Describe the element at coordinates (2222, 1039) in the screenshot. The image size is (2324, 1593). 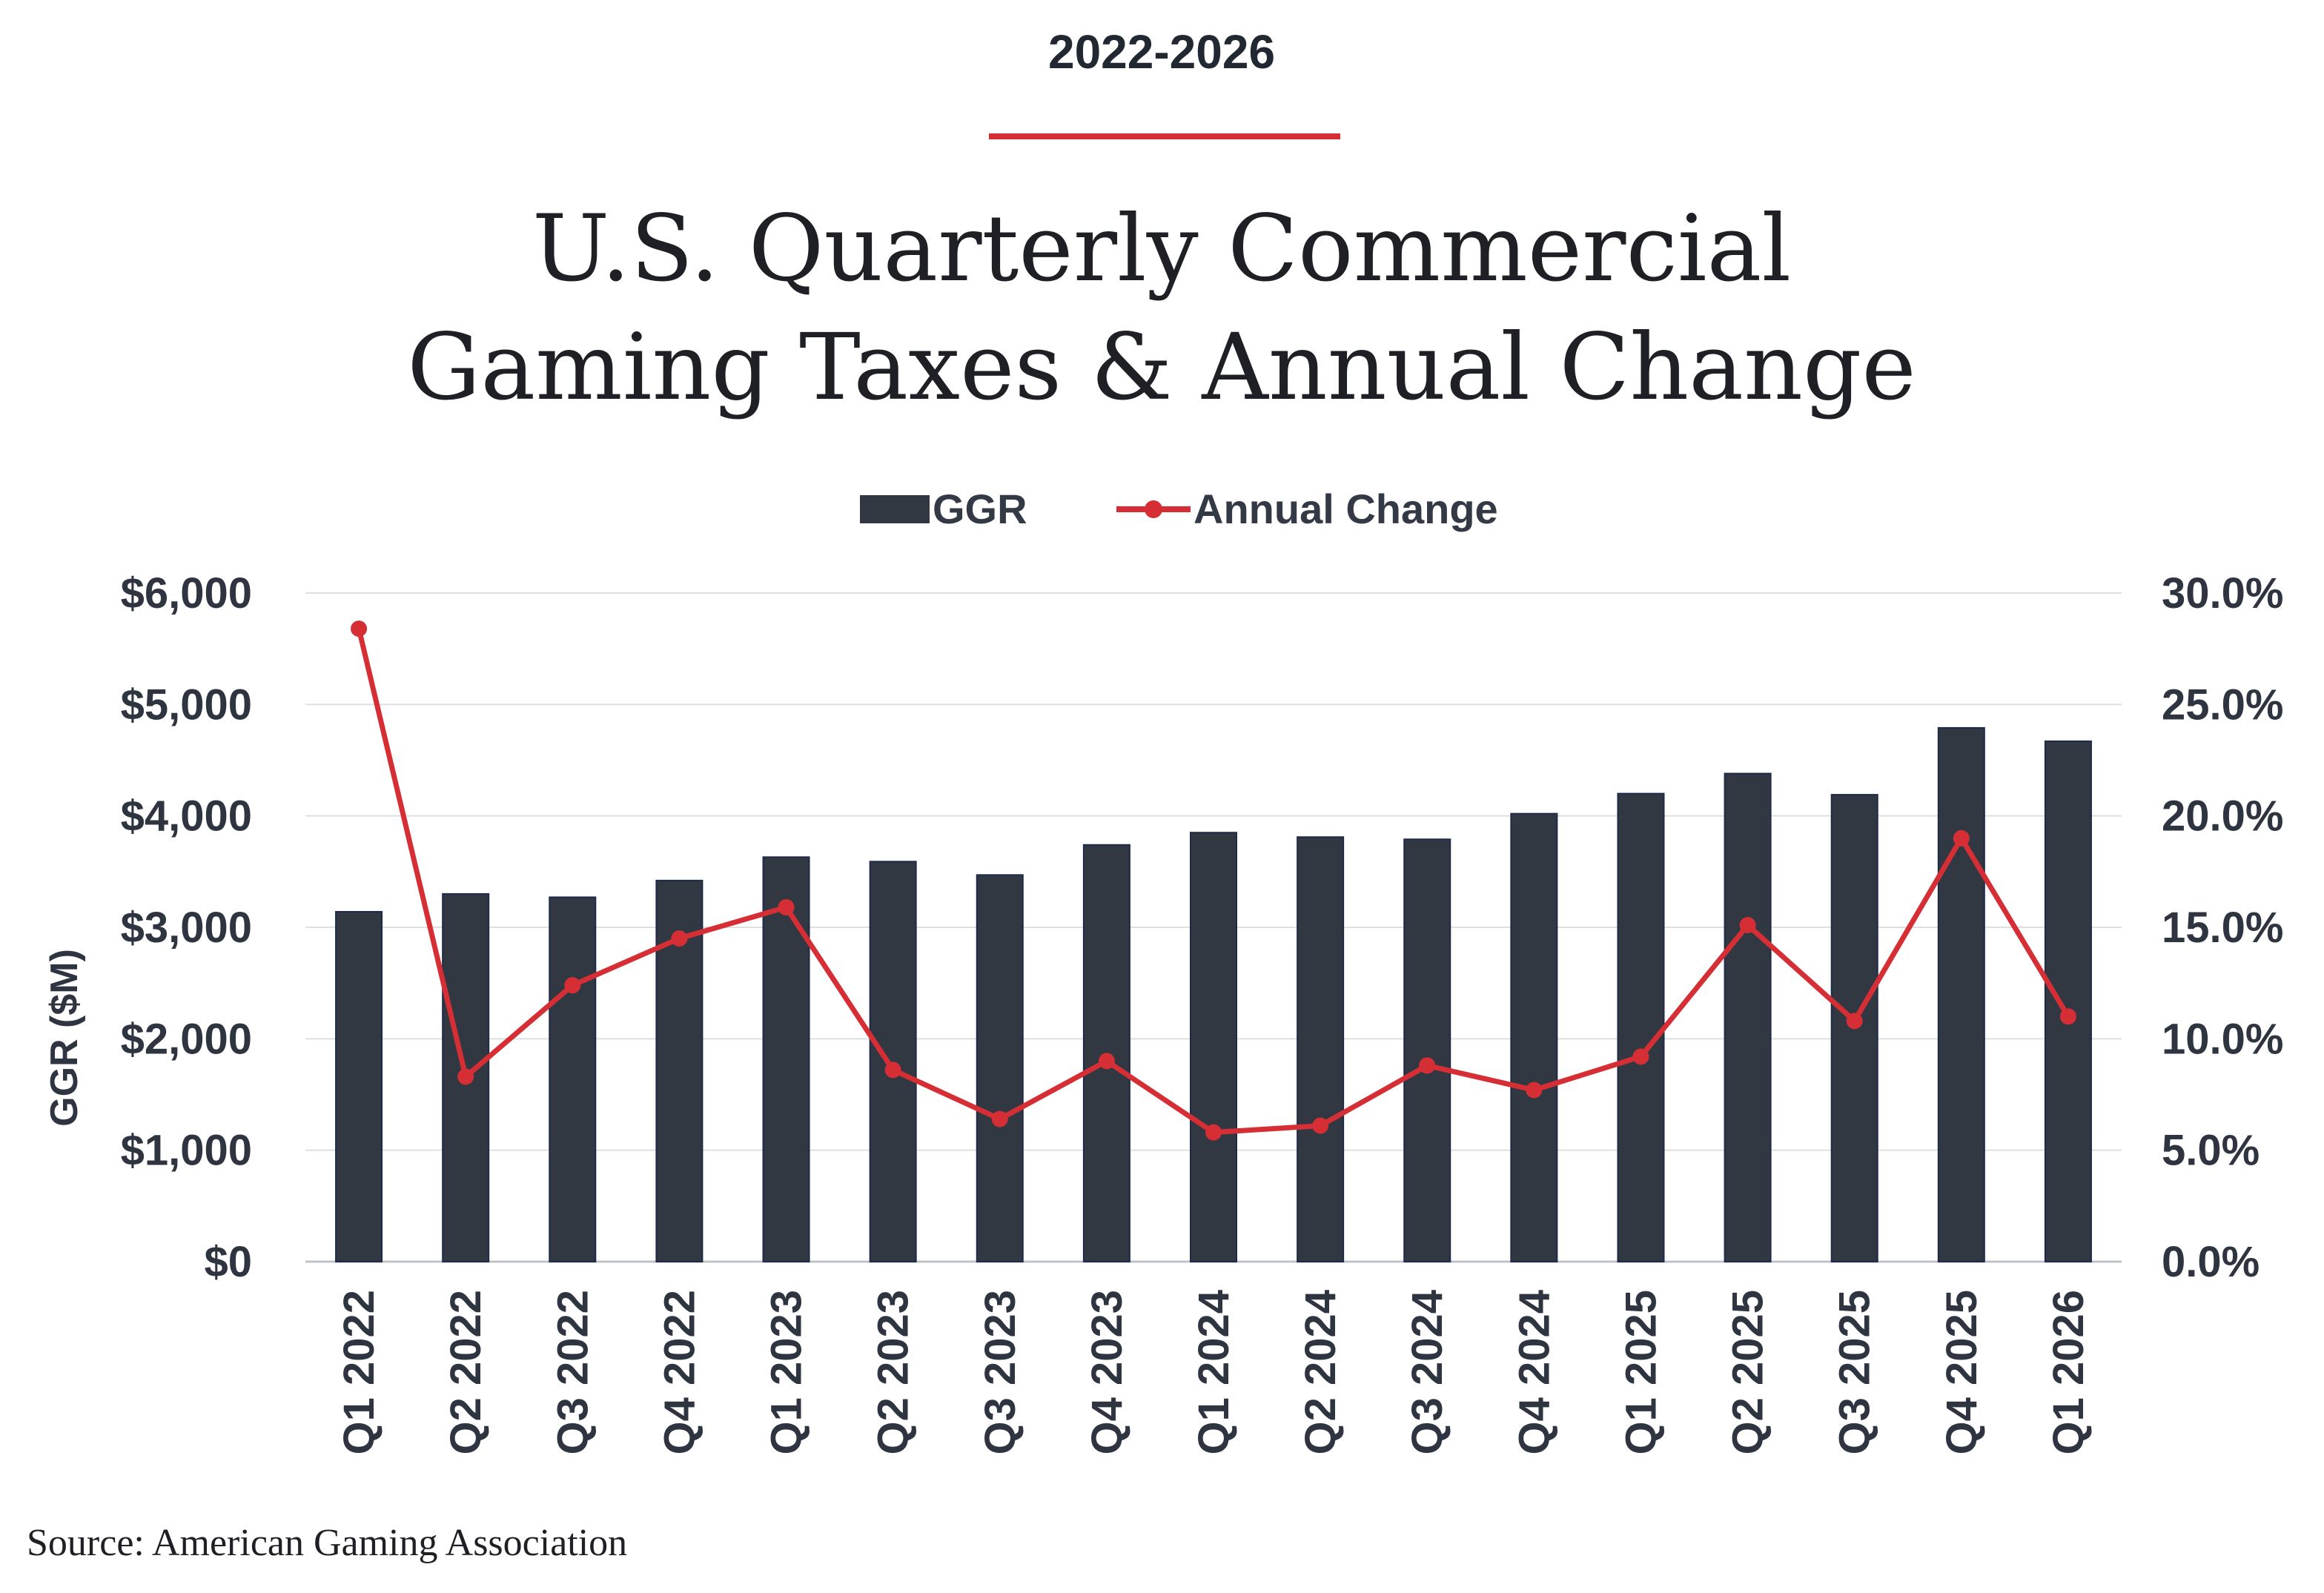
I see `y2-tick-label: 10.0%` at that location.